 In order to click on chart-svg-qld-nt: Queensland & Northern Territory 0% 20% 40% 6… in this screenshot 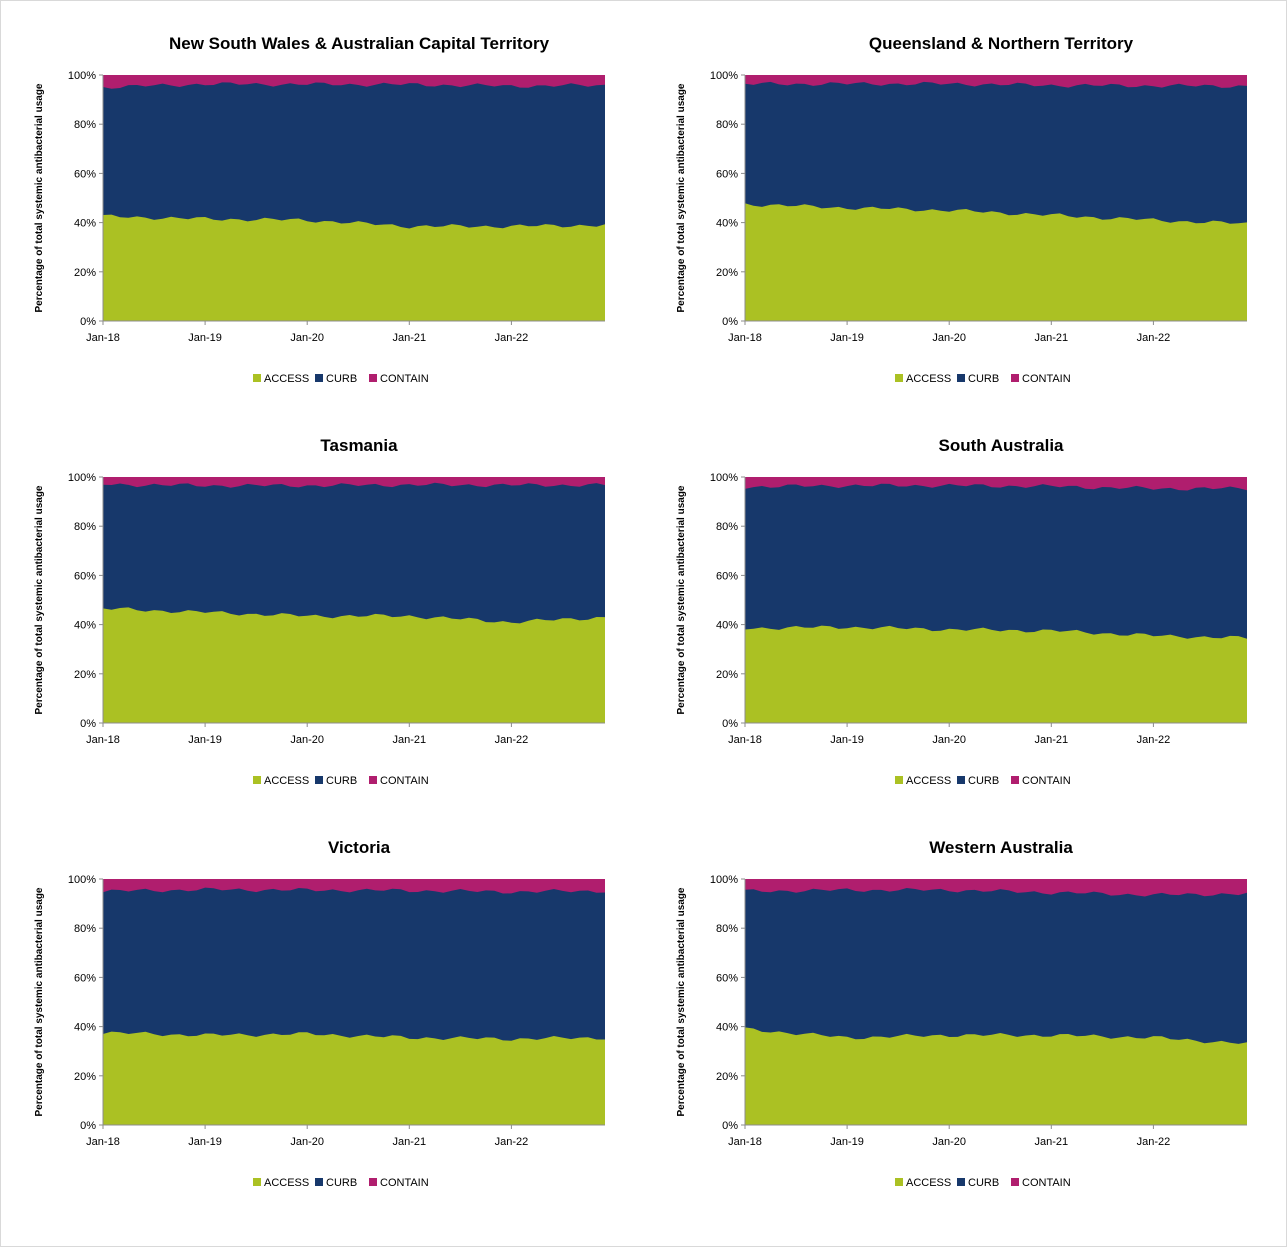, I will do `click(961, 209)`.